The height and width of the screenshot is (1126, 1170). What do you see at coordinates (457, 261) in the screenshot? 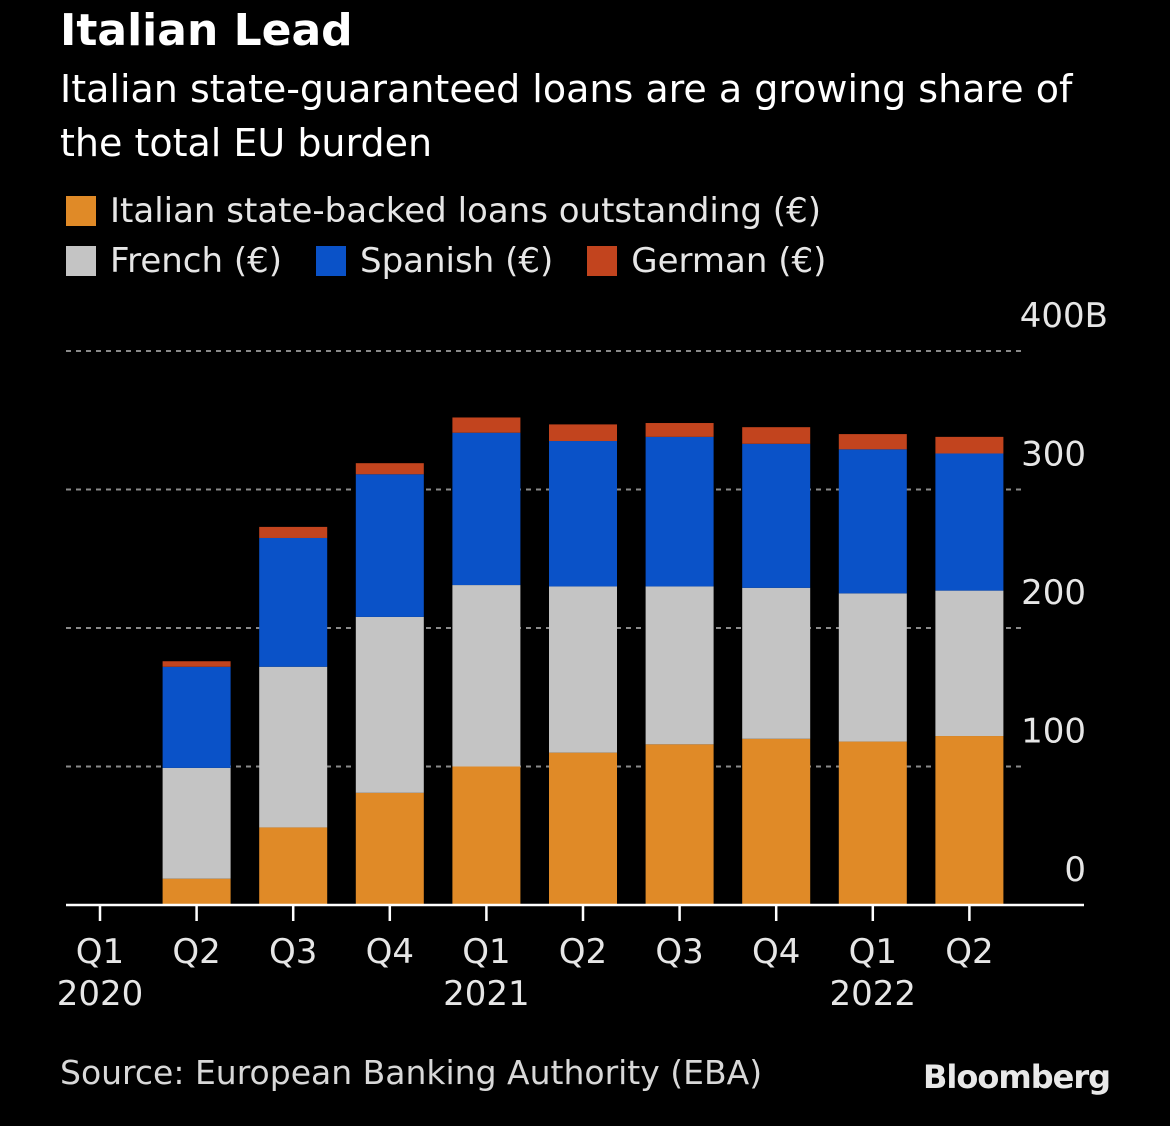
I see `legend-label-spanish: Spanish (€)` at bounding box center [457, 261].